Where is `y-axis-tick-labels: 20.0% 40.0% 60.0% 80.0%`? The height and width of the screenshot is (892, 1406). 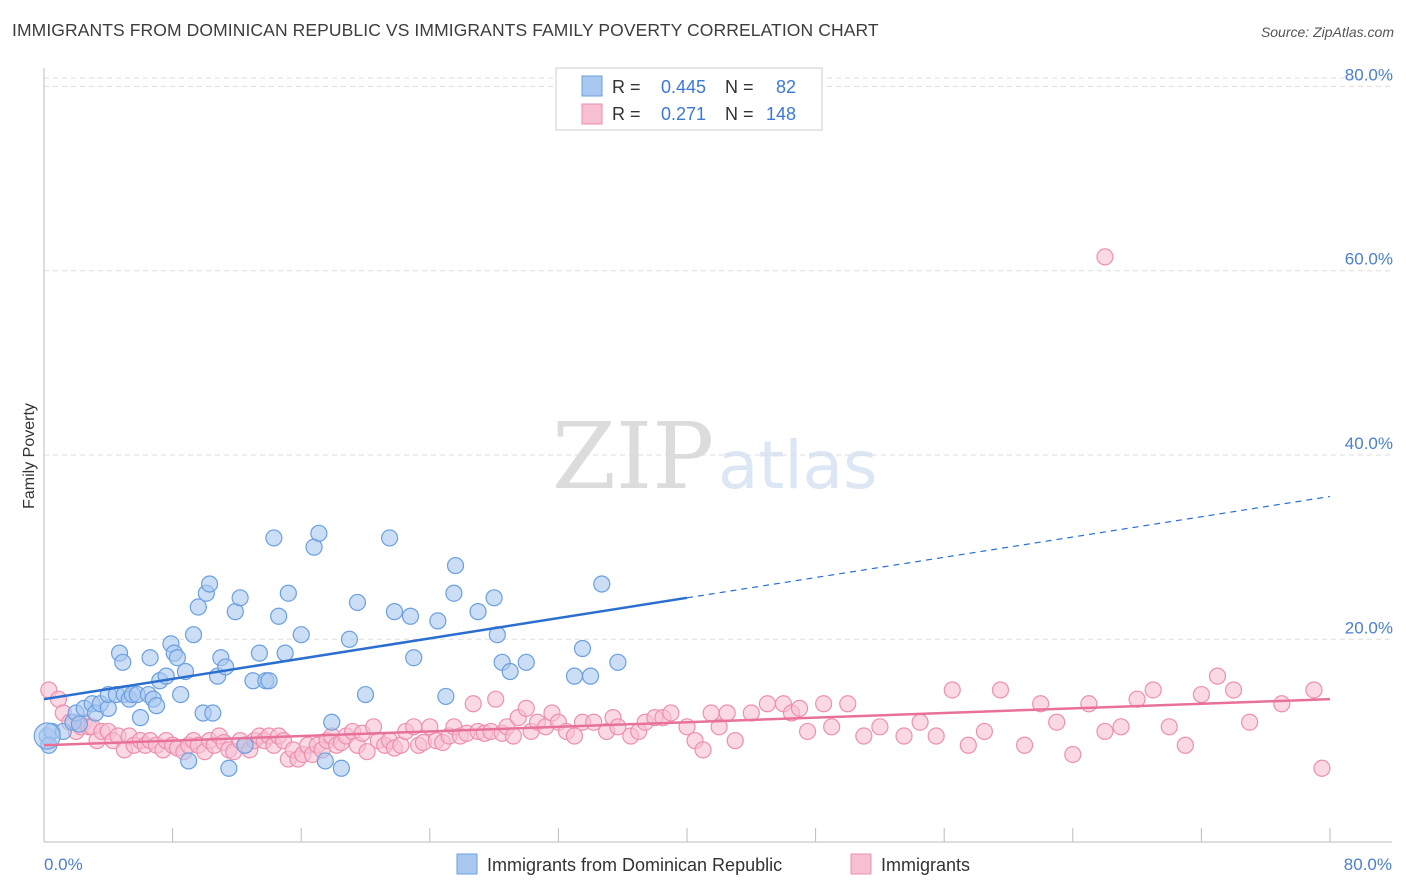
y-axis-tick-labels: 20.0% 40.0% 60.0% 80.0% is located at coordinates (1369, 351).